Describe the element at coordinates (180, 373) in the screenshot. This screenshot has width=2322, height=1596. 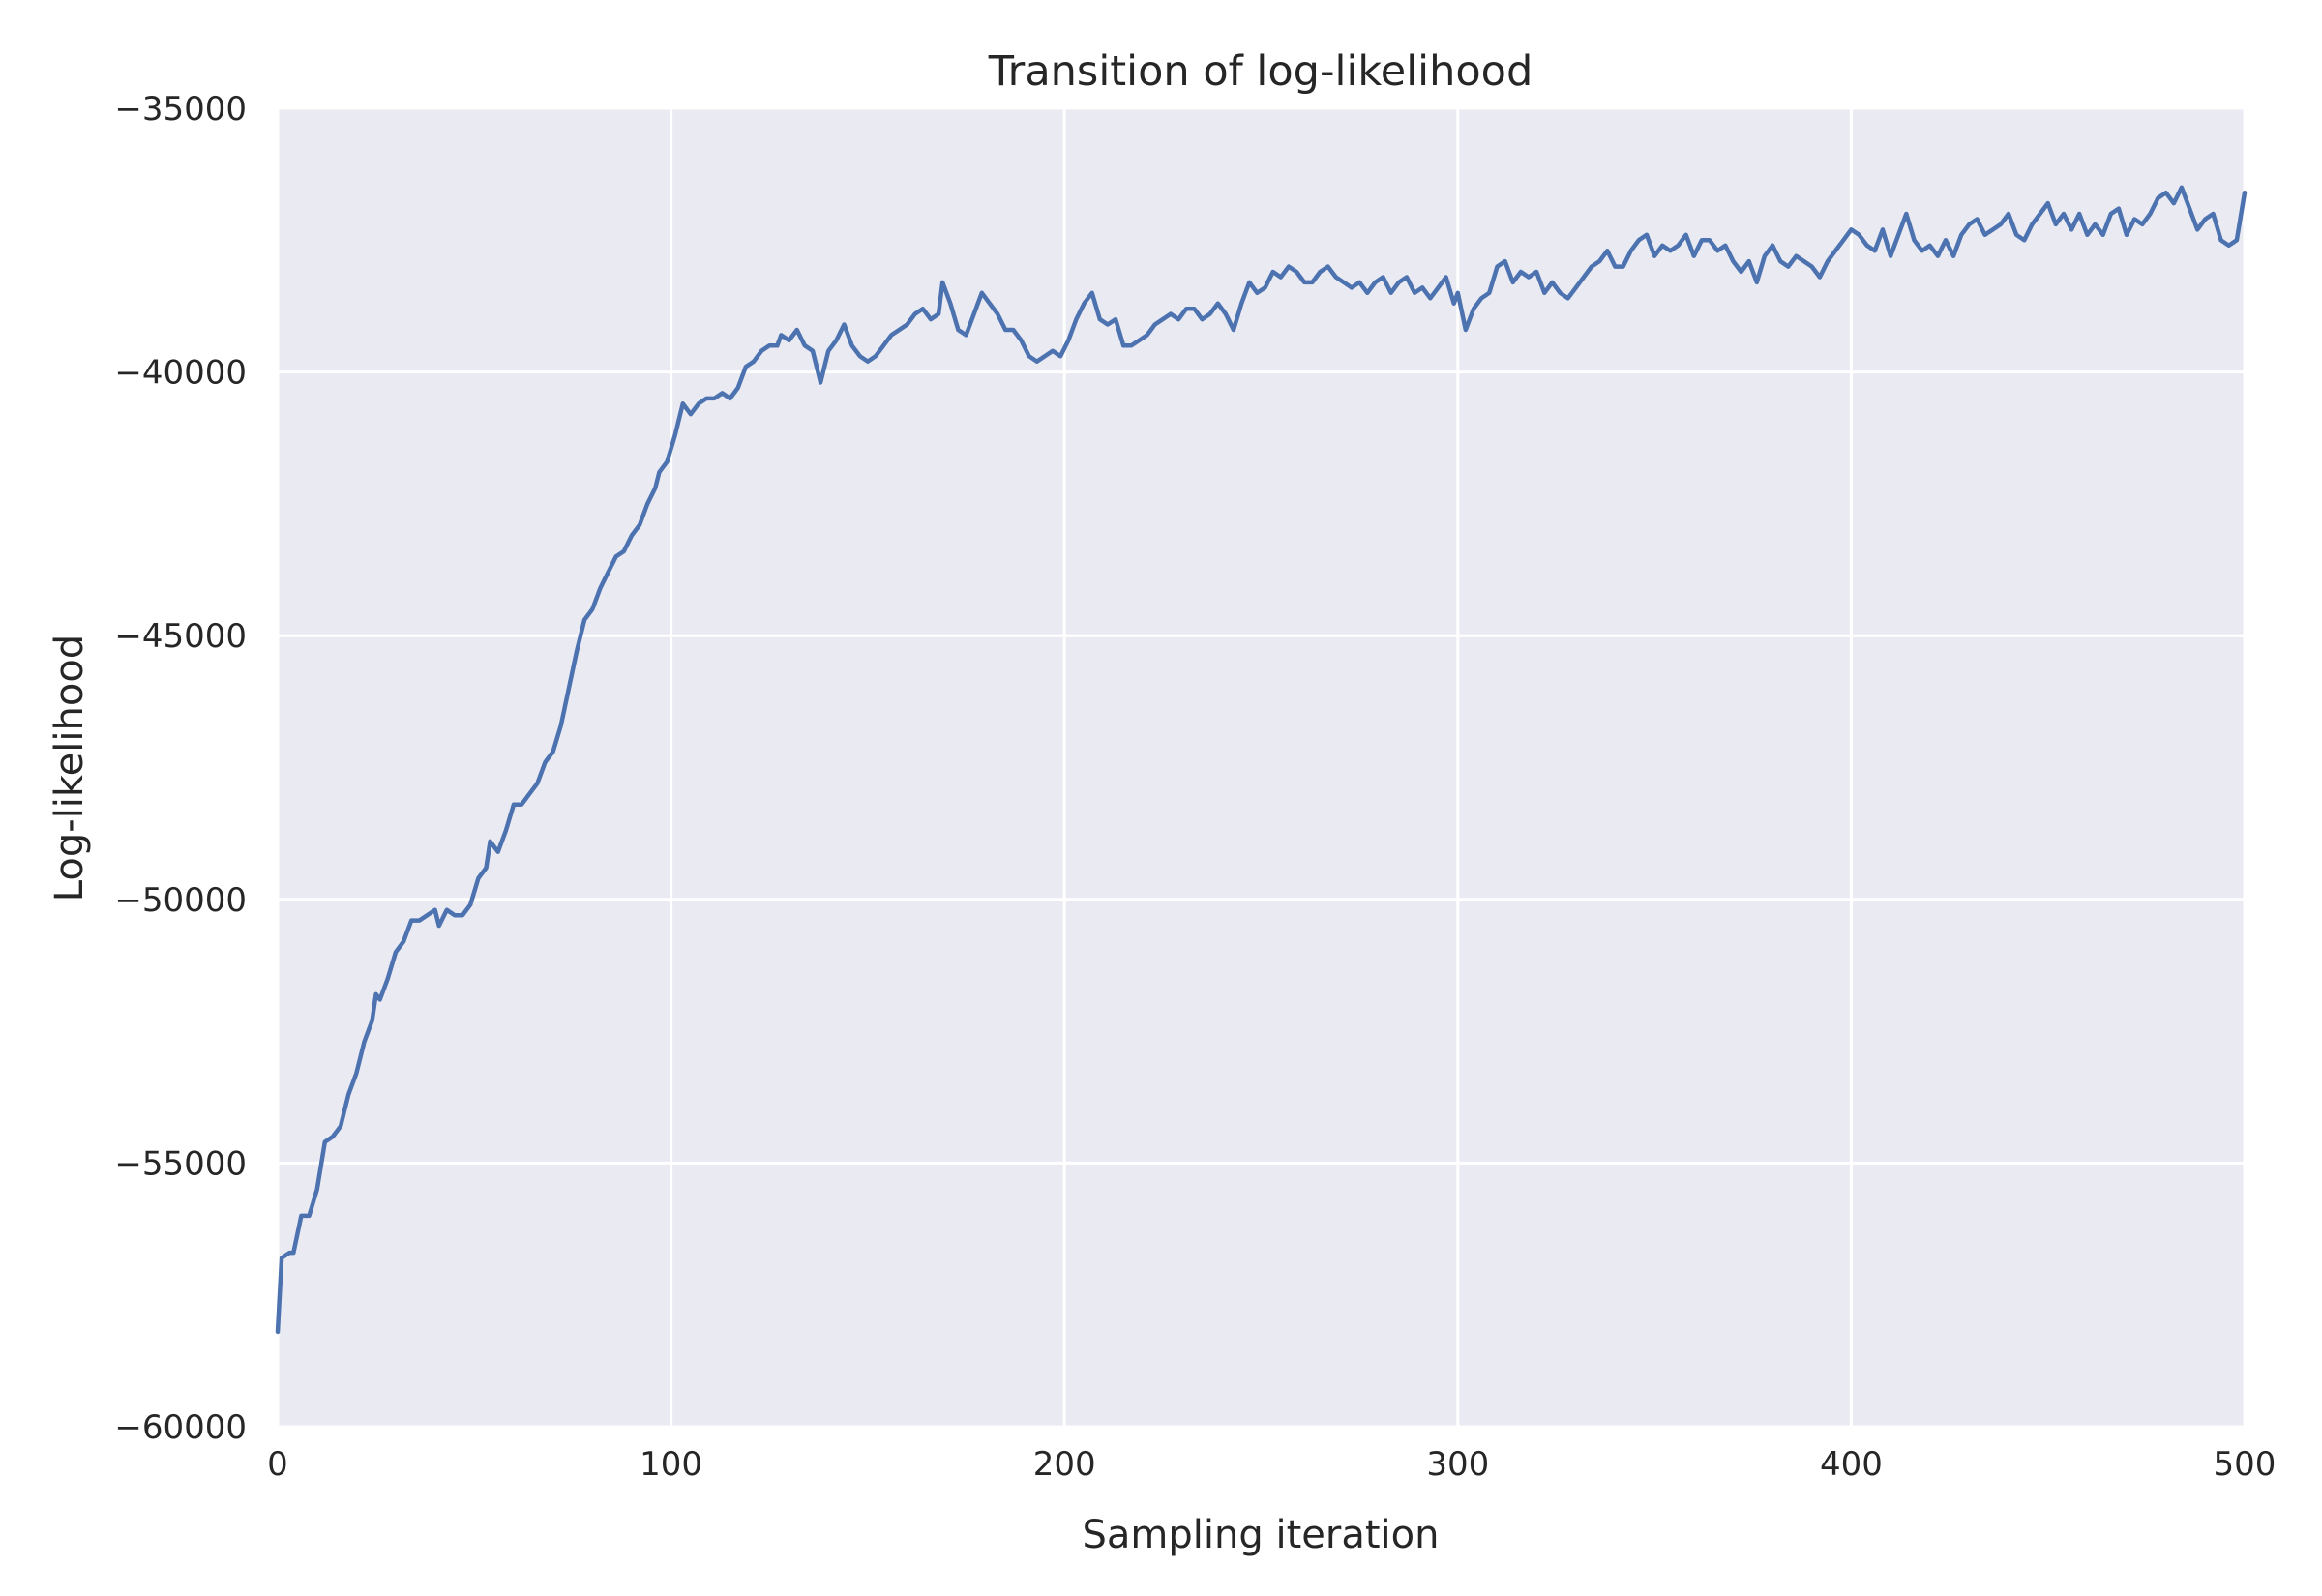
I see `y-tick-label-4: −40000` at that location.